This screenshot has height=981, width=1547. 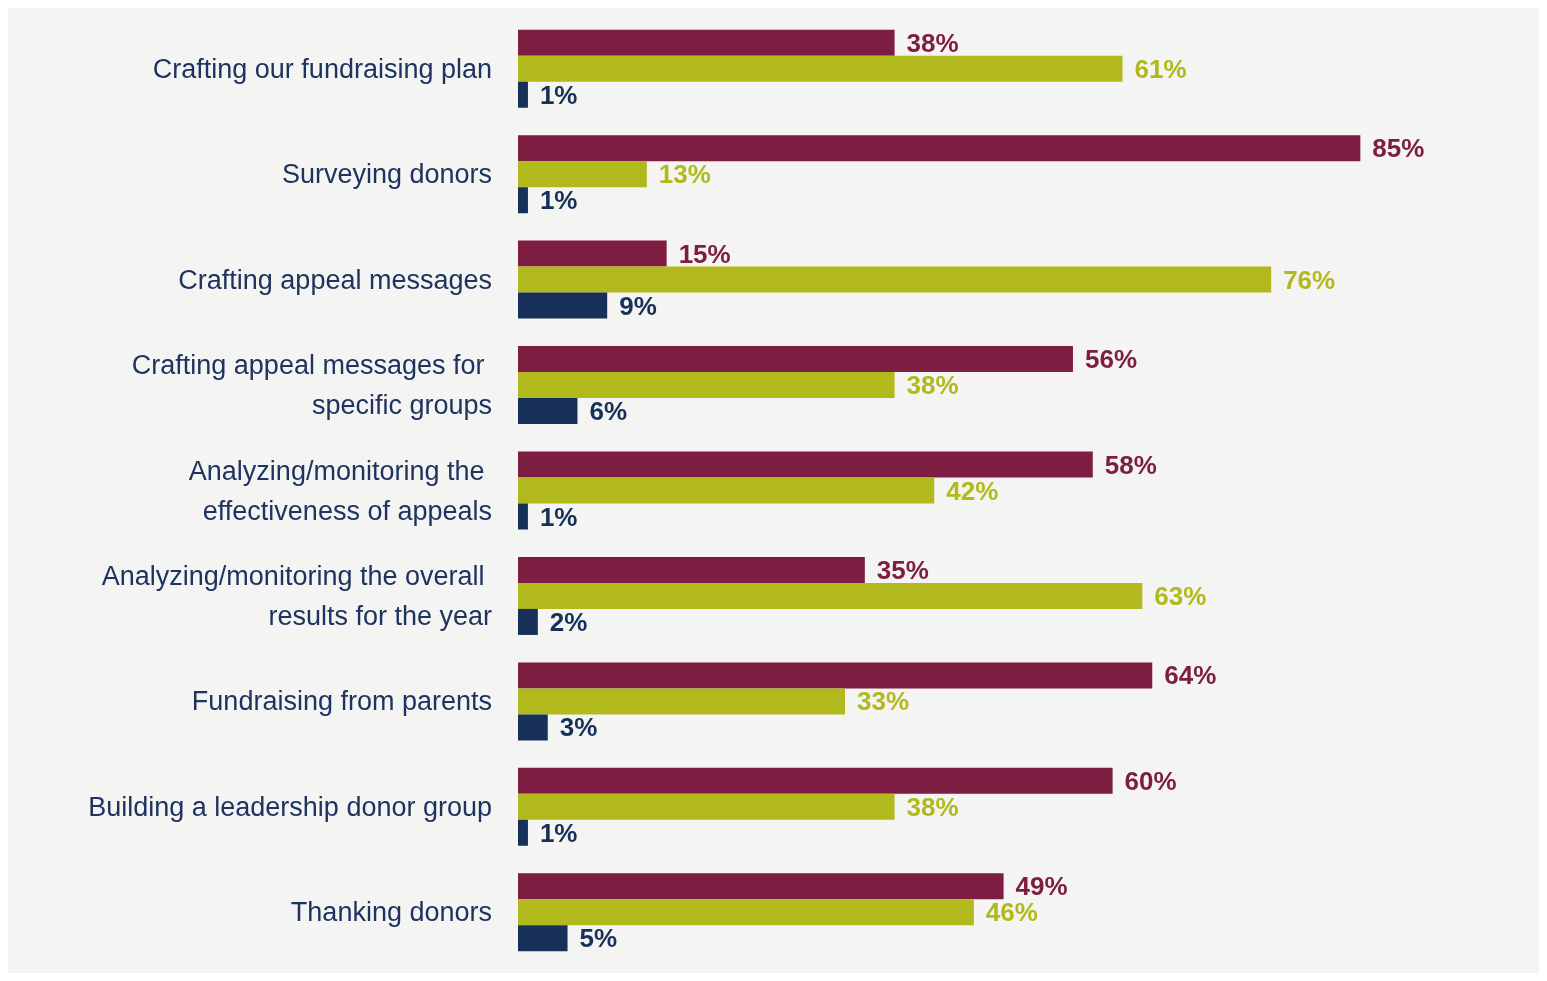 What do you see at coordinates (335, 279) in the screenshot?
I see `y-tick-label: Crafting appeal messages` at bounding box center [335, 279].